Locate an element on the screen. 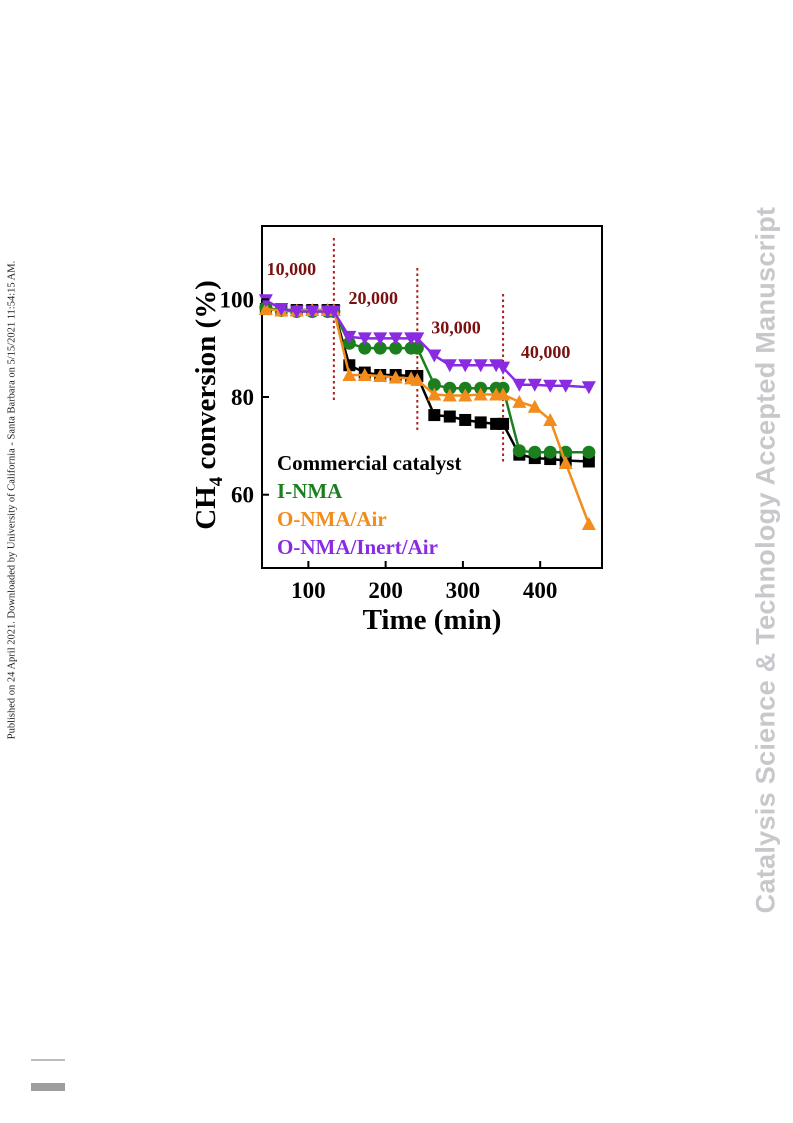  footer-rule is located at coordinates (48, 1060).